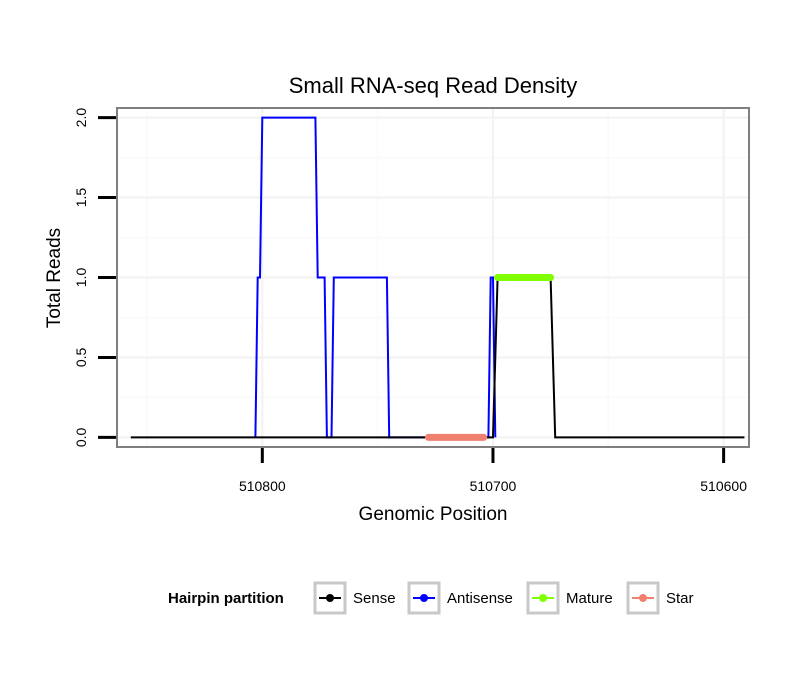 This screenshot has width=810, height=690. Describe the element at coordinates (493, 471) in the screenshot. I see `x-axis: 510800 510700 510600` at that location.